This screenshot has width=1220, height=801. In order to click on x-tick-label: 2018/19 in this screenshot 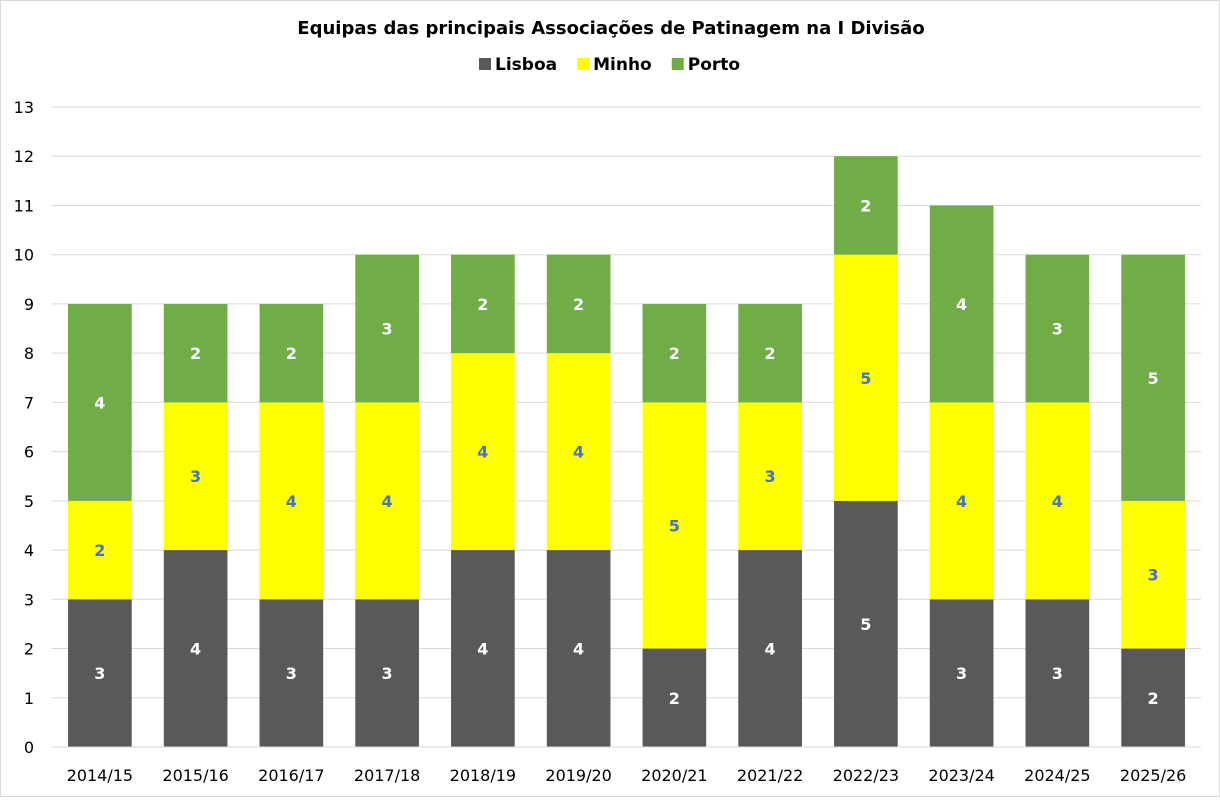, I will do `click(483, 775)`.